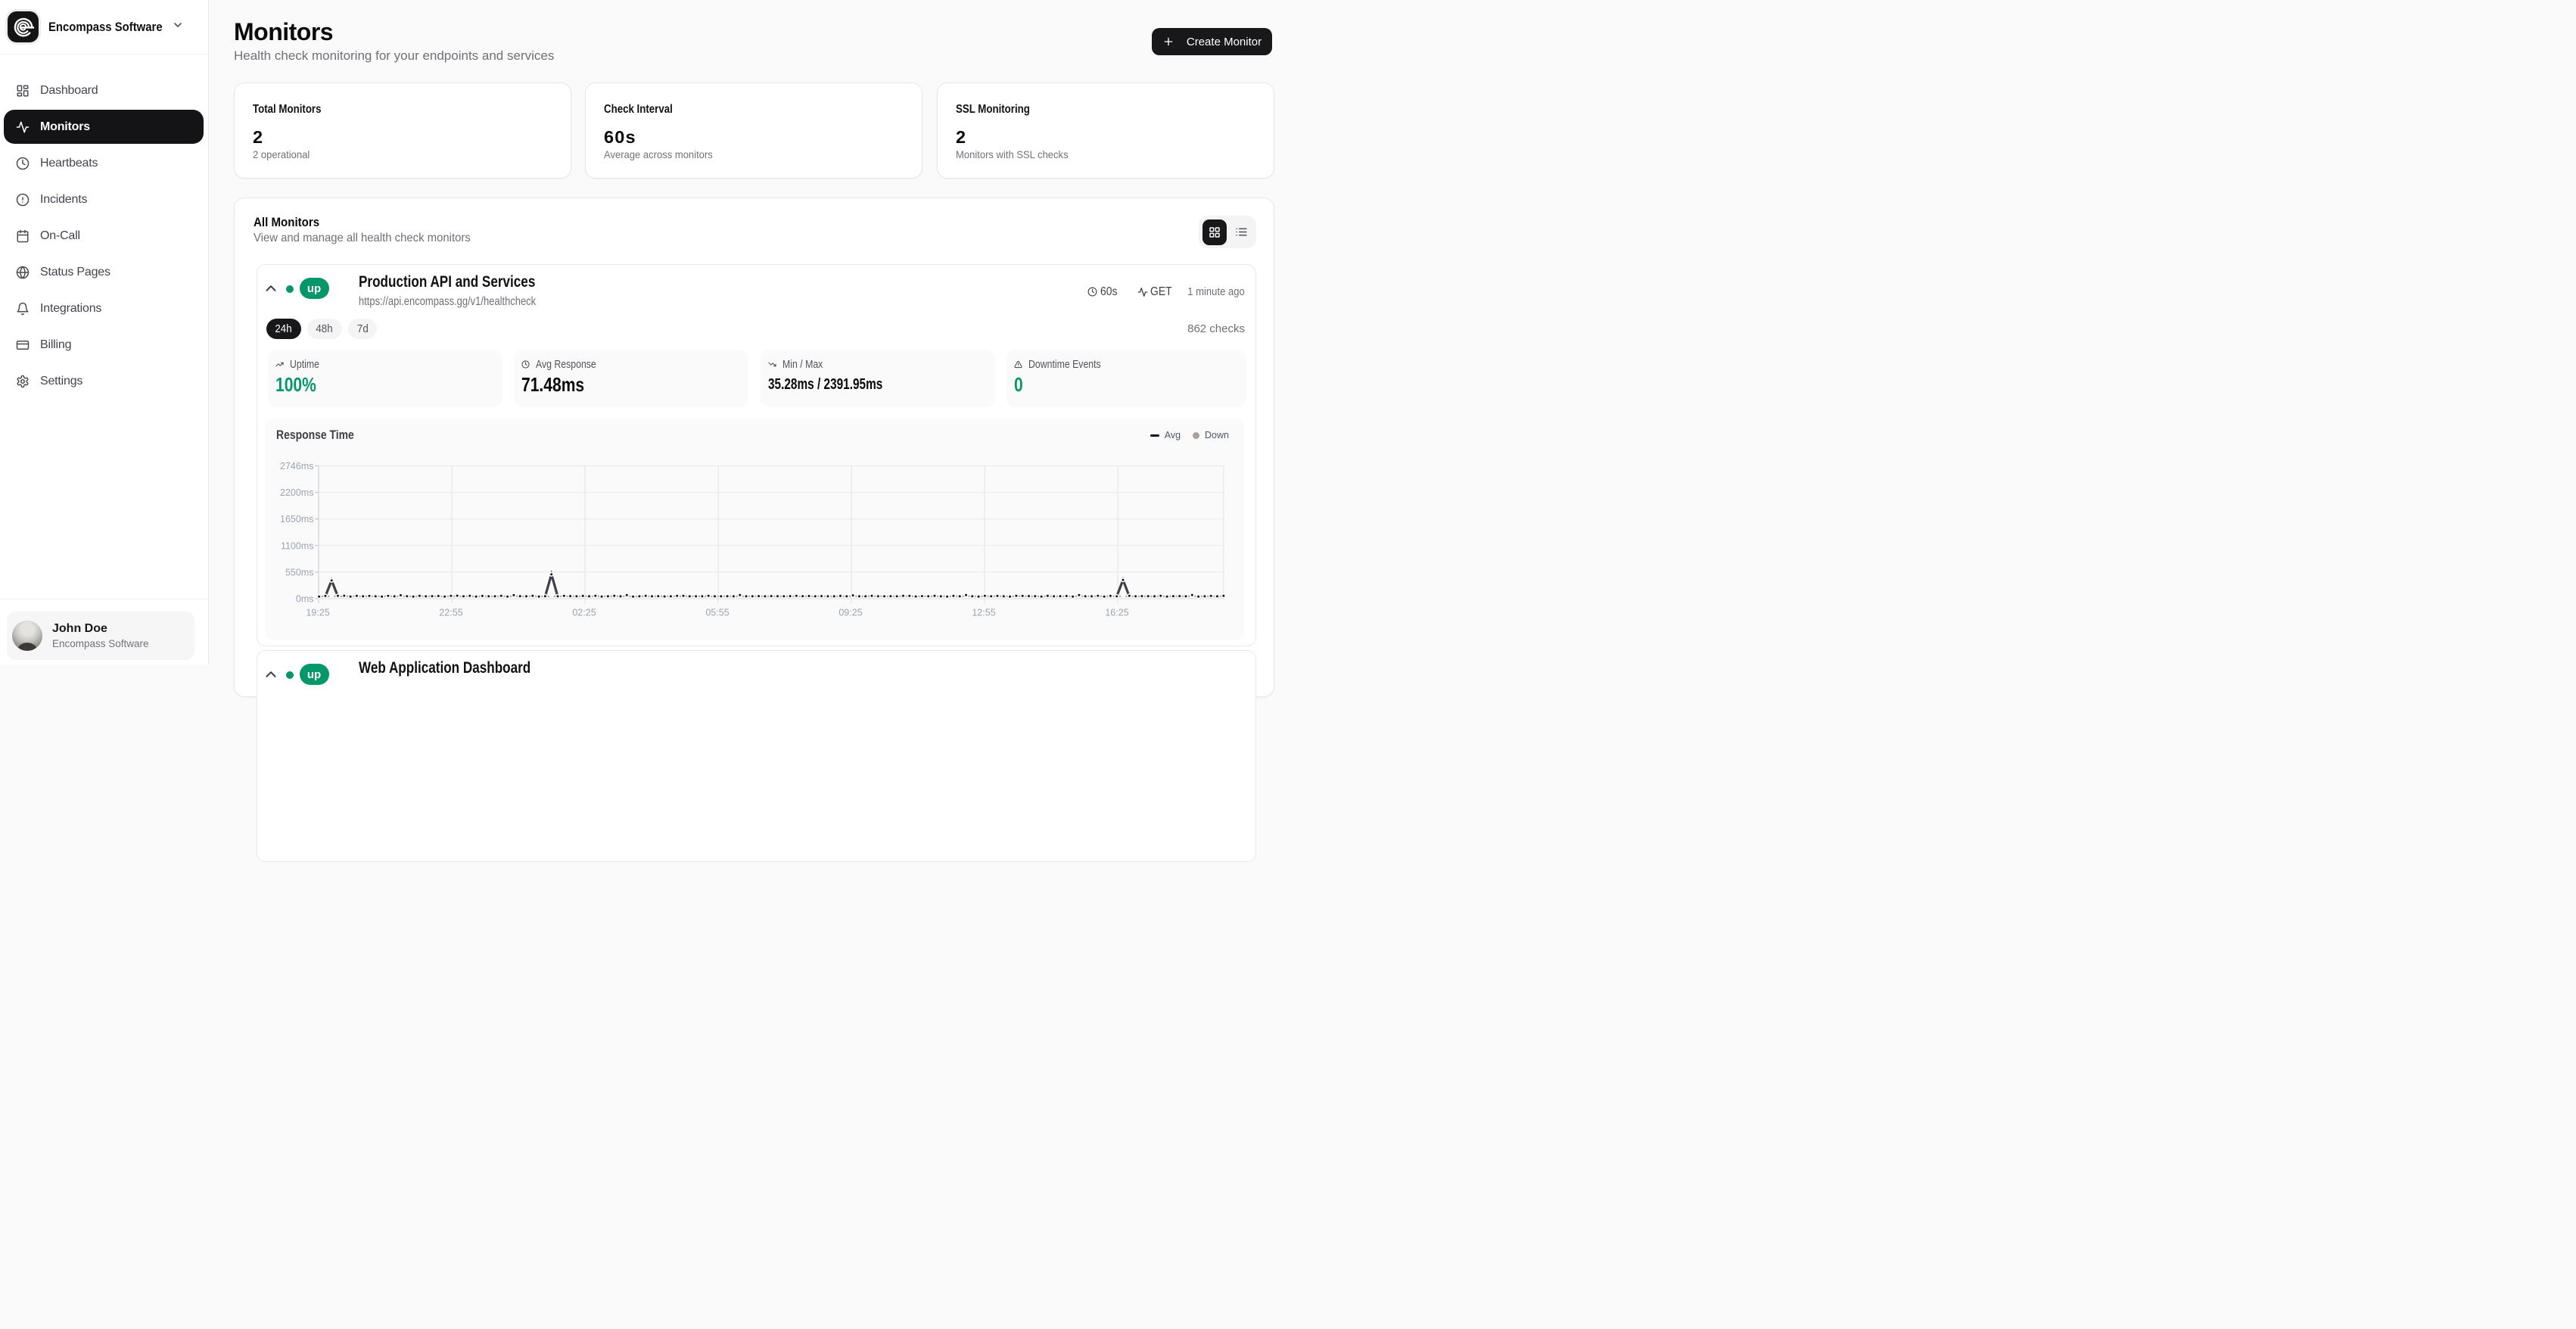  I want to click on svg-text: 22:55, so click(451, 613).